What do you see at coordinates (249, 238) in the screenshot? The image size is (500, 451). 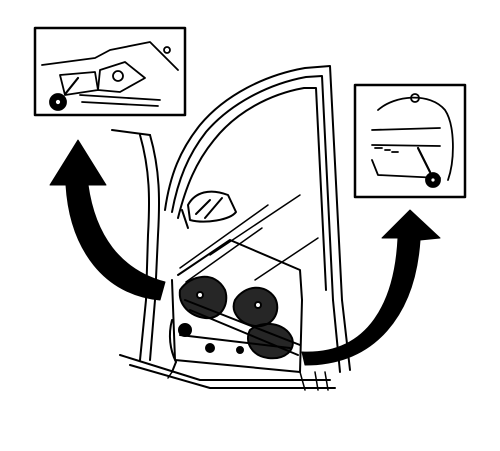 I see `glass-hatching` at bounding box center [249, 238].